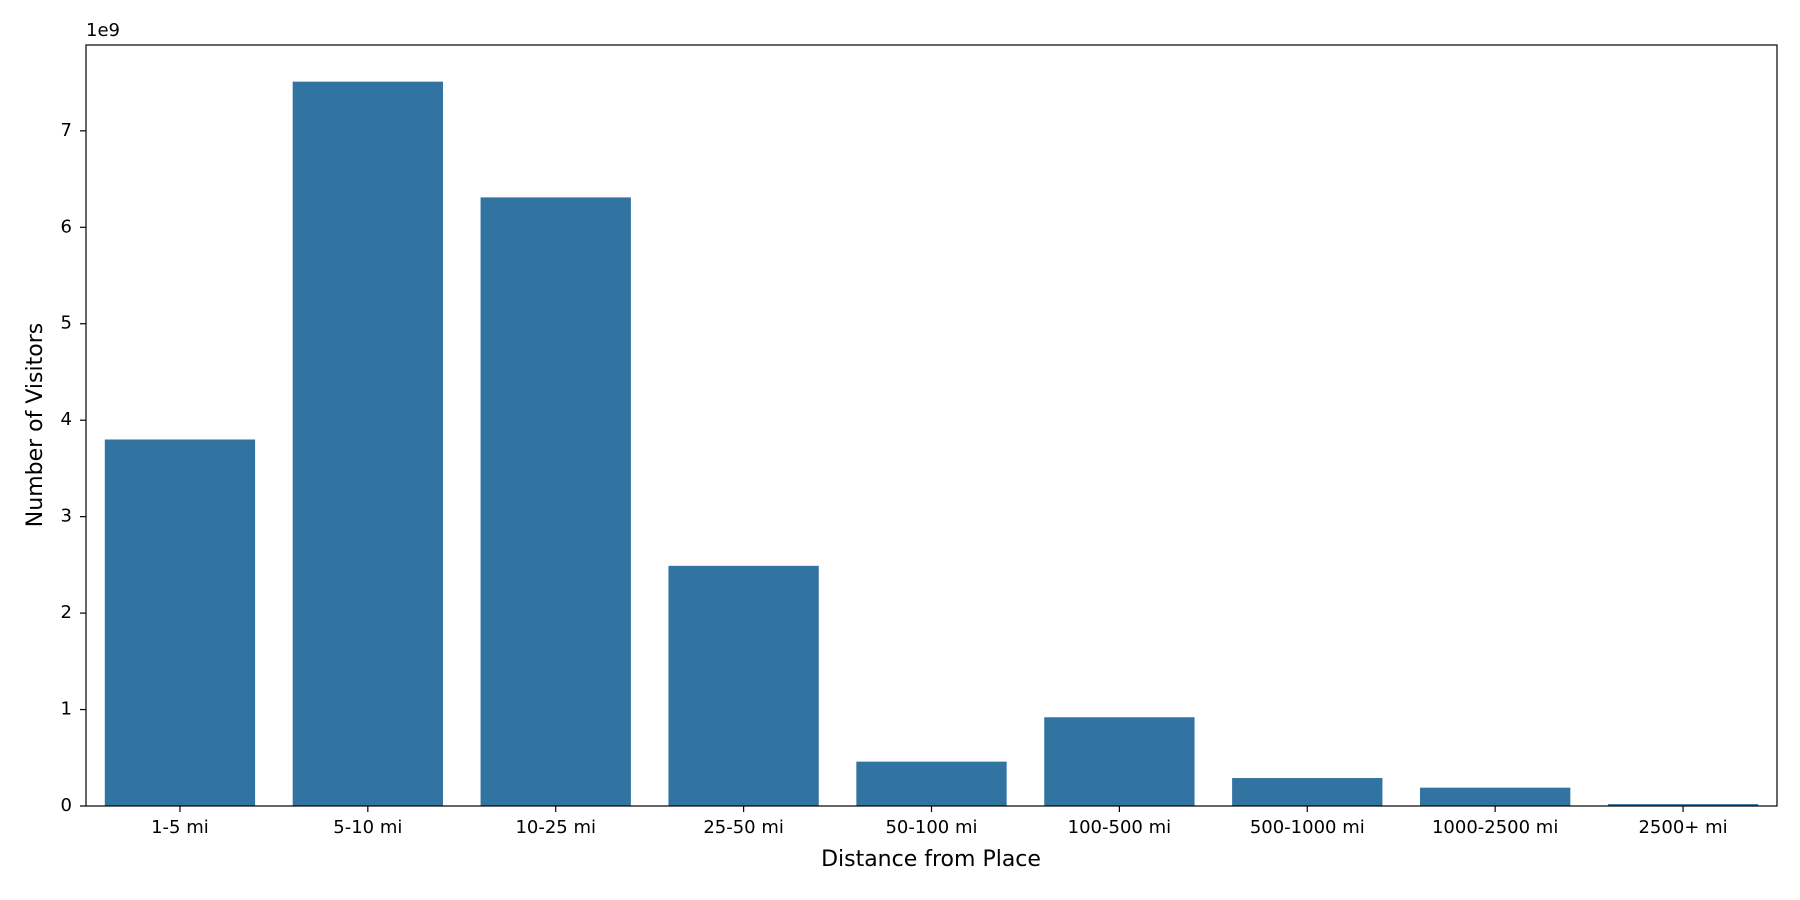 This screenshot has height=900, width=1800. Describe the element at coordinates (743, 827) in the screenshot. I see `x-tick-label: 25-50 mi` at that location.